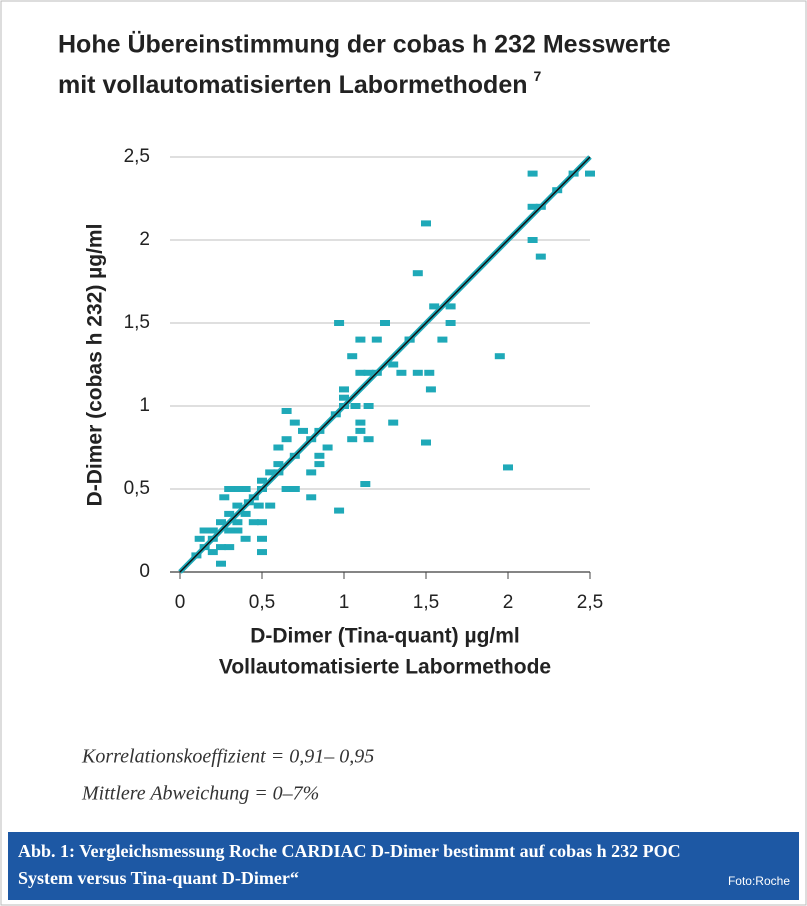 The height and width of the screenshot is (906, 807). I want to click on chart-title: mit vollautomatisierten Labormethoden 7, so click(300, 83).